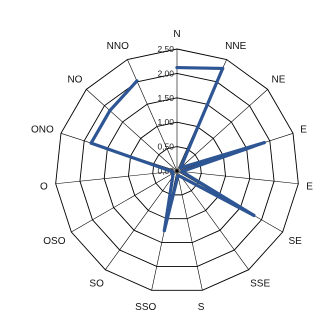 Image resolution: width=320 pixels, height=327 pixels. What do you see at coordinates (96, 284) in the screenshot?
I see `direction-label: SO` at bounding box center [96, 284].